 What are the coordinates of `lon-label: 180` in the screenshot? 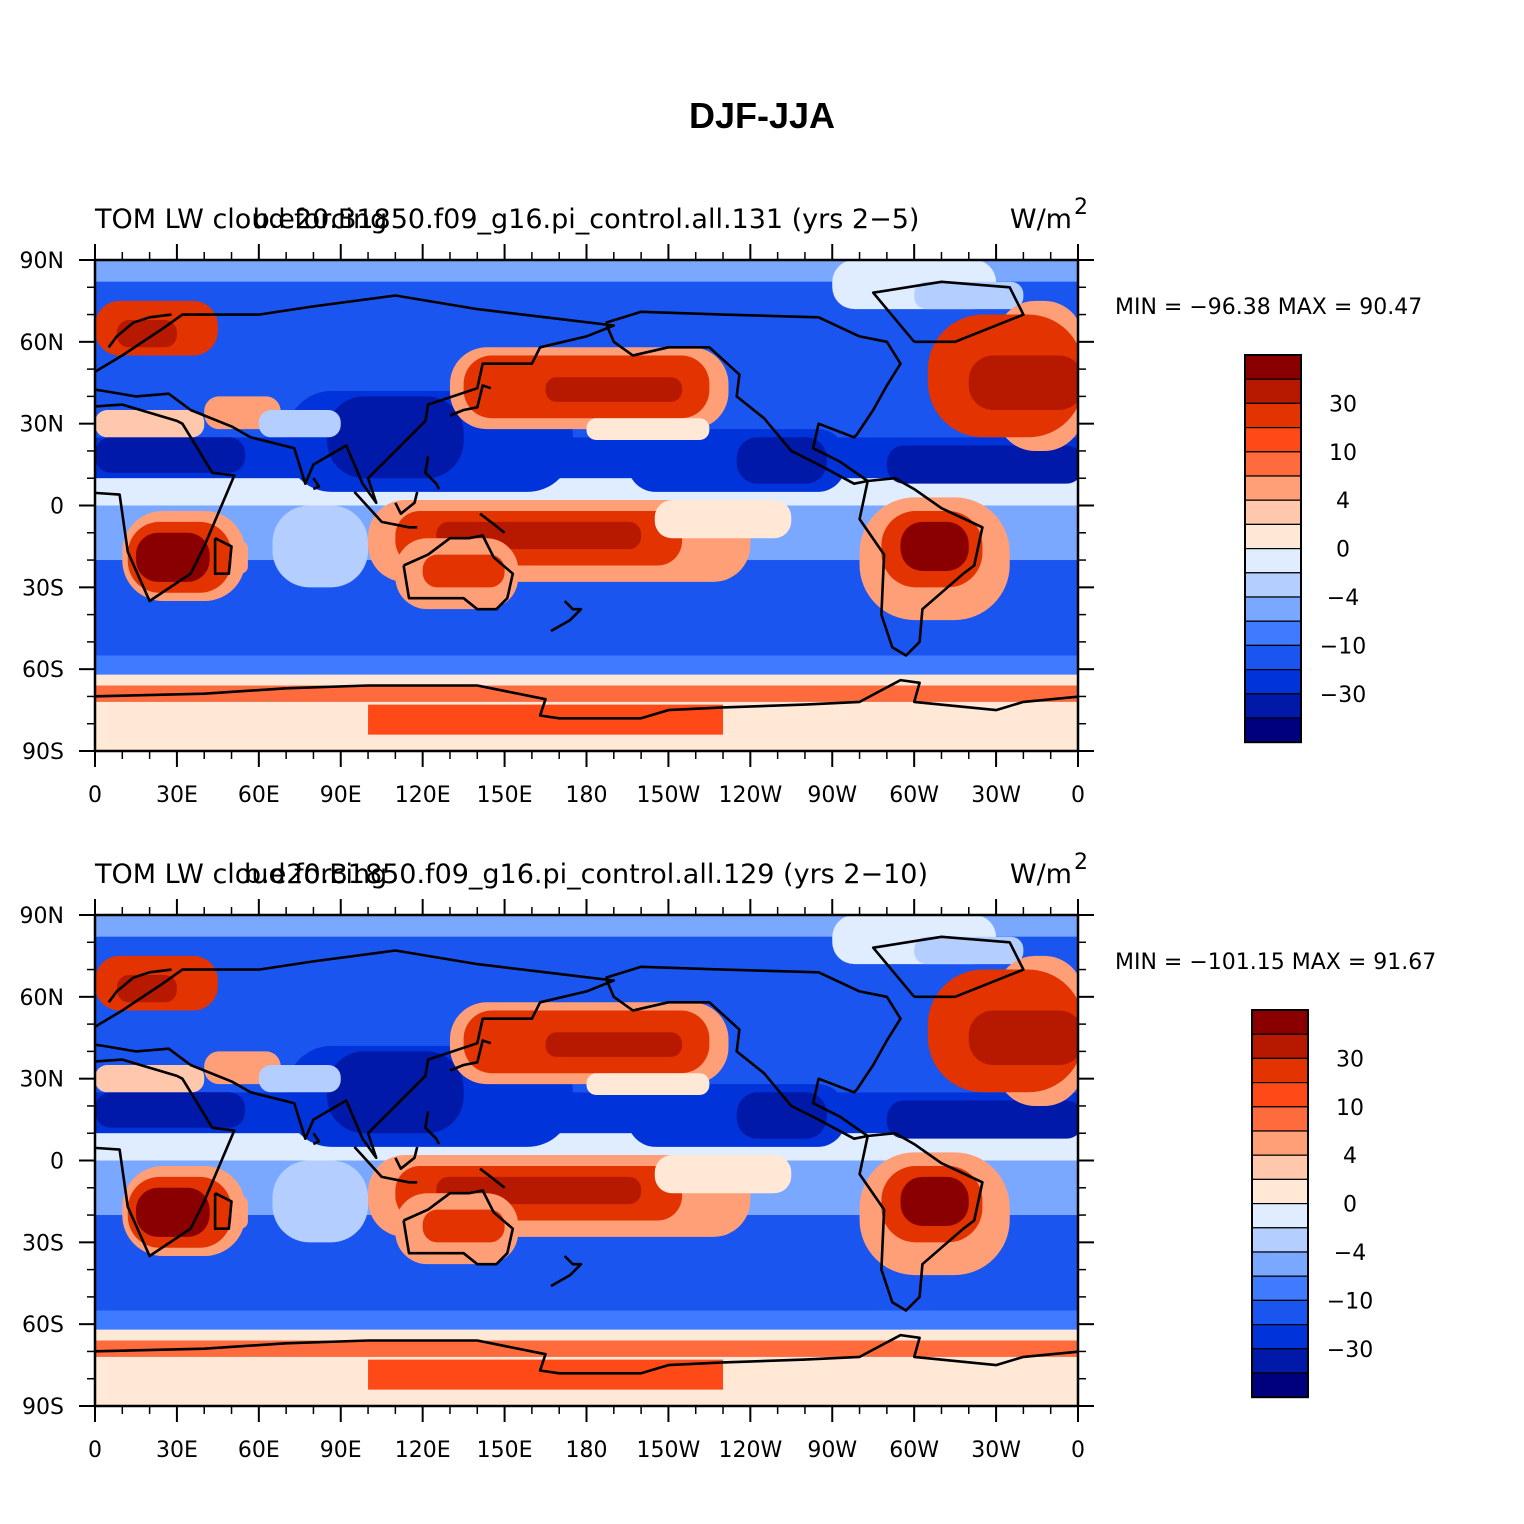 It's located at (587, 795).